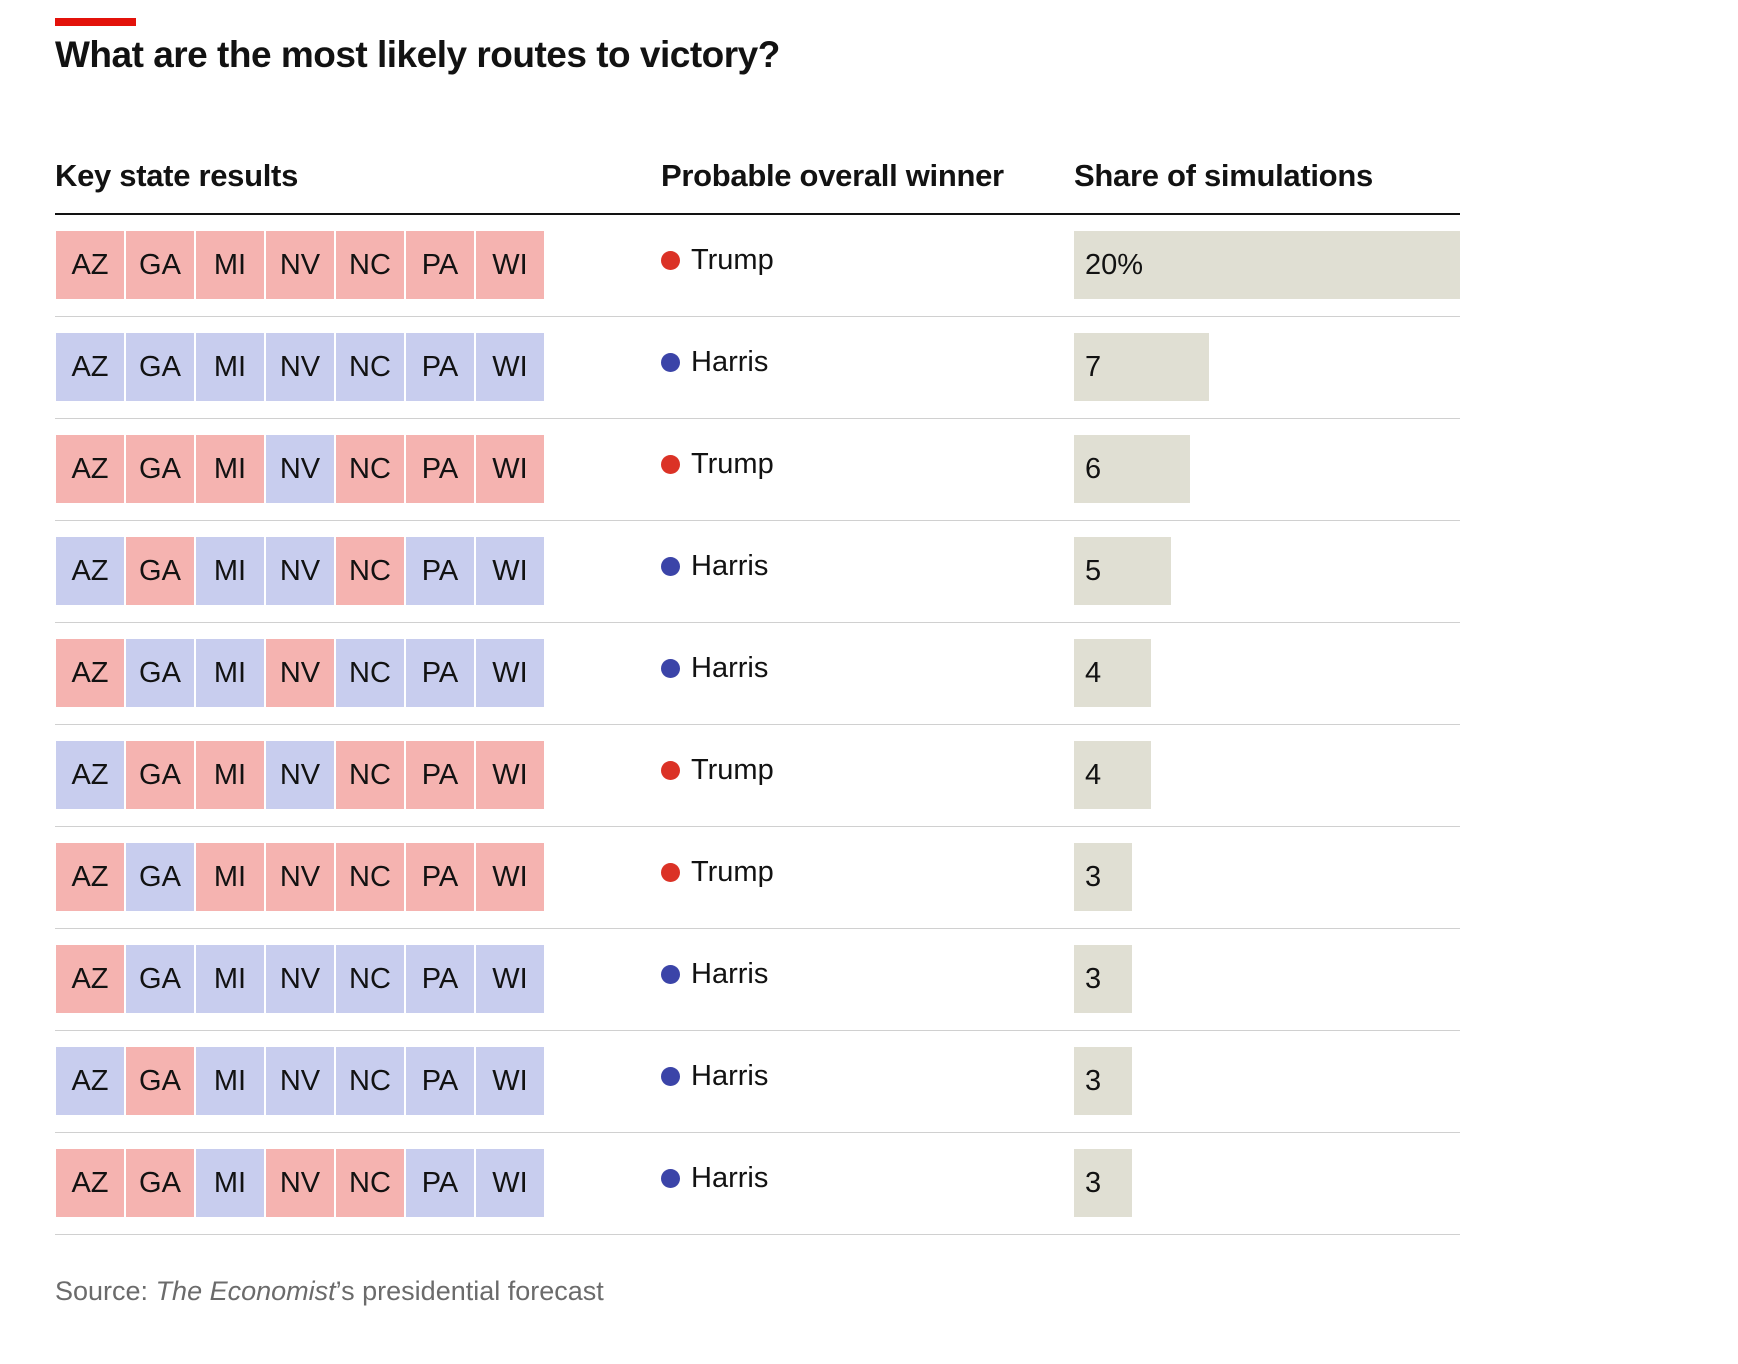 The image size is (1738, 1364). I want to click on share-label: 20%, so click(1114, 264).